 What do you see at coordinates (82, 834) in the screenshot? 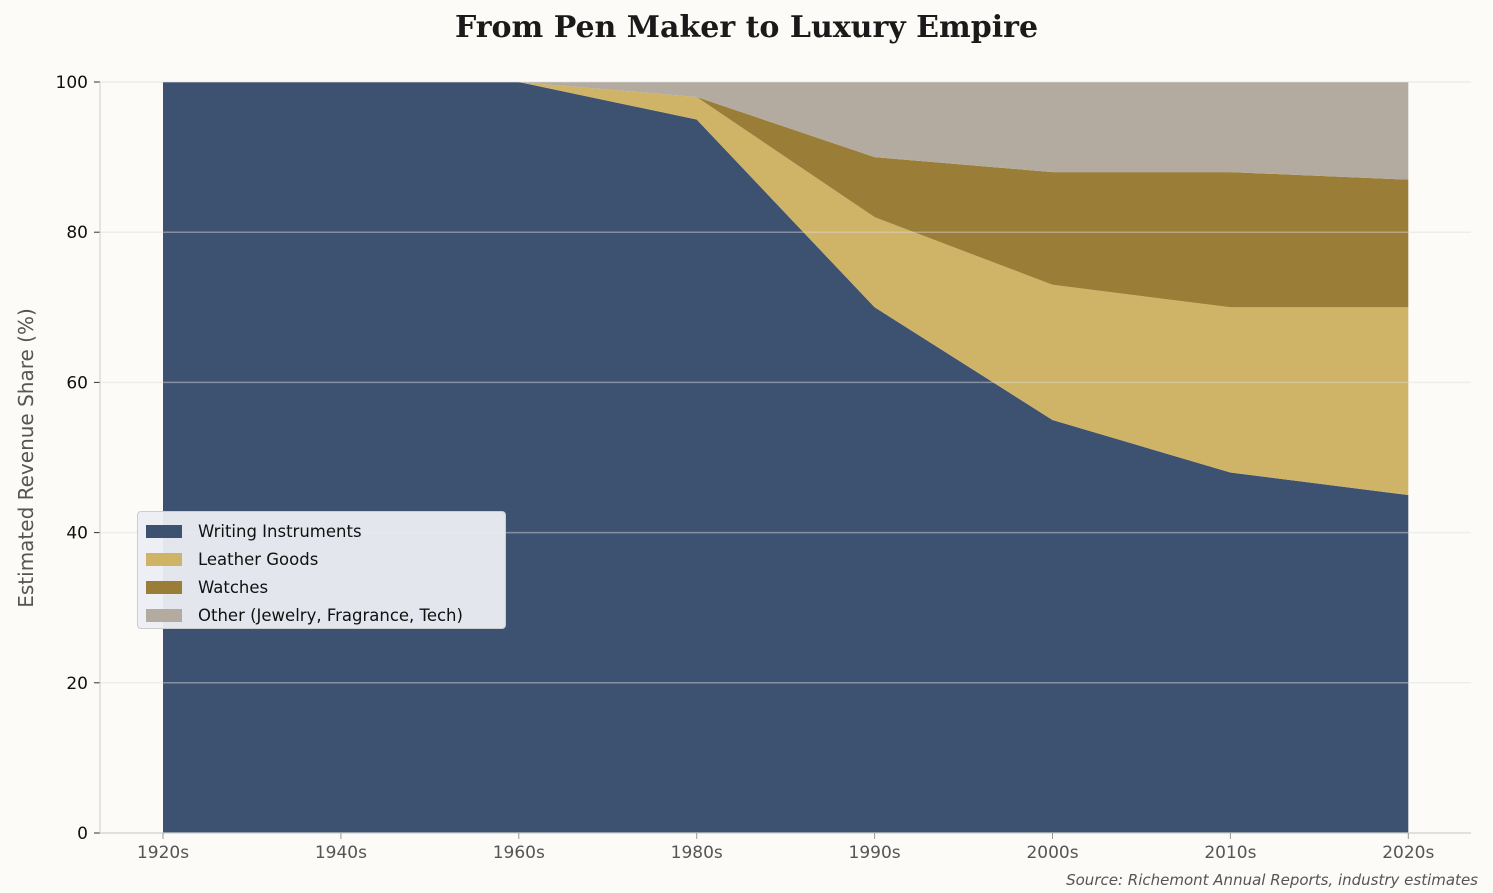
I see `y-tick-label: 0` at bounding box center [82, 834].